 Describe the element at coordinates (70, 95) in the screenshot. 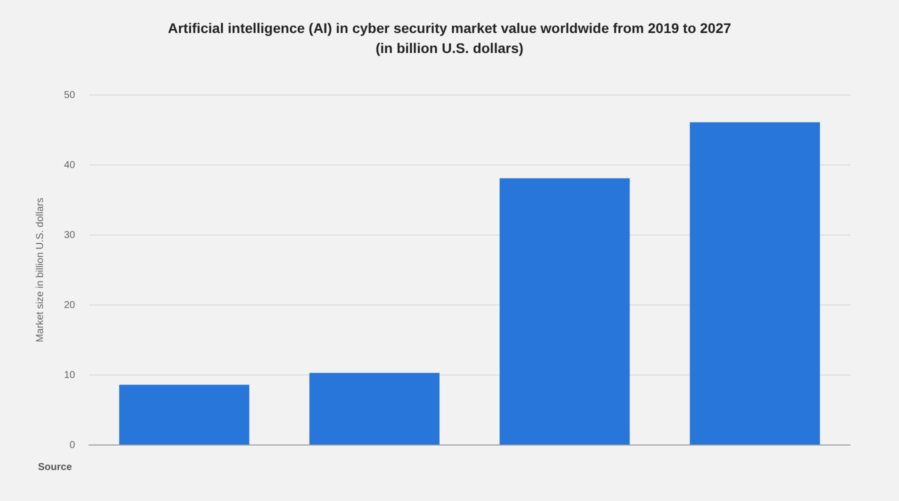

I see `y-tick-label: 50` at that location.